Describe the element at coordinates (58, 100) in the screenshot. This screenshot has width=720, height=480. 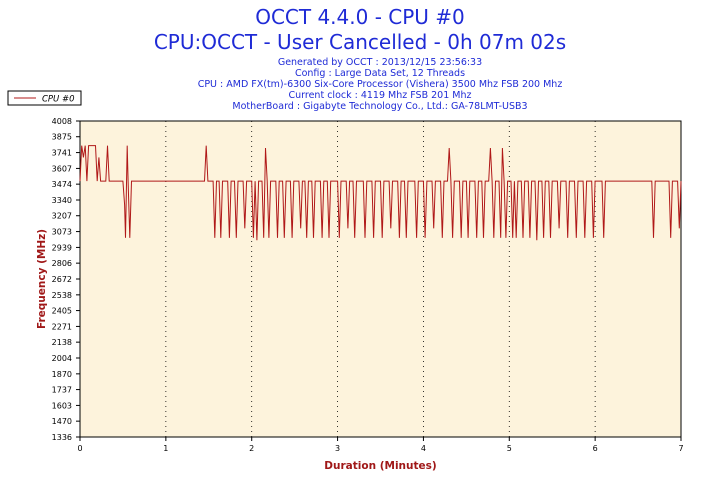
I see `legend-label: CPU #0` at that location.